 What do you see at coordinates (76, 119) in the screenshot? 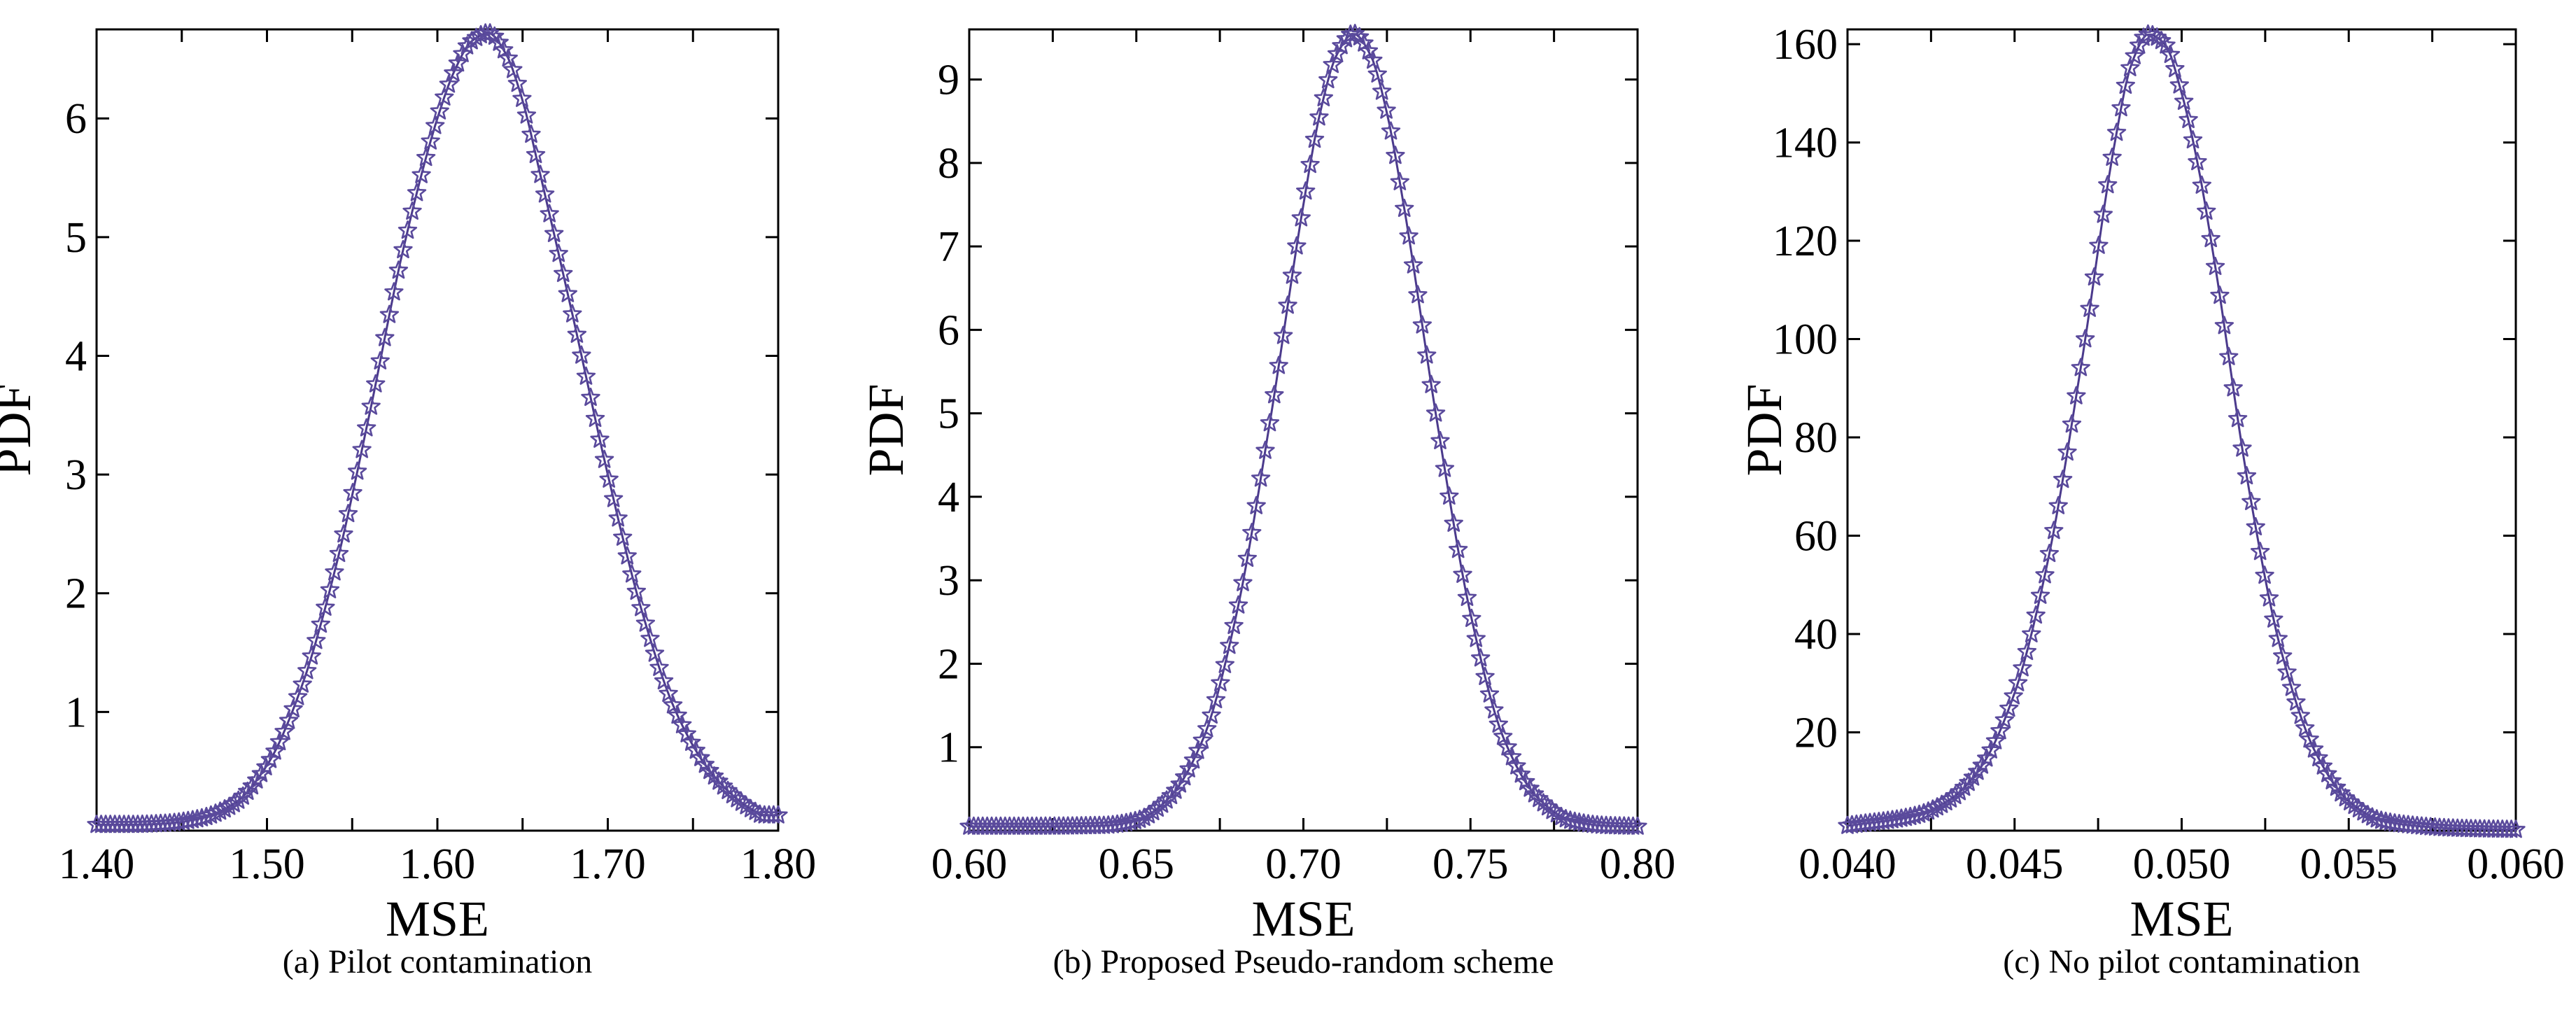
I see `y-tick-label: 6` at bounding box center [76, 119].